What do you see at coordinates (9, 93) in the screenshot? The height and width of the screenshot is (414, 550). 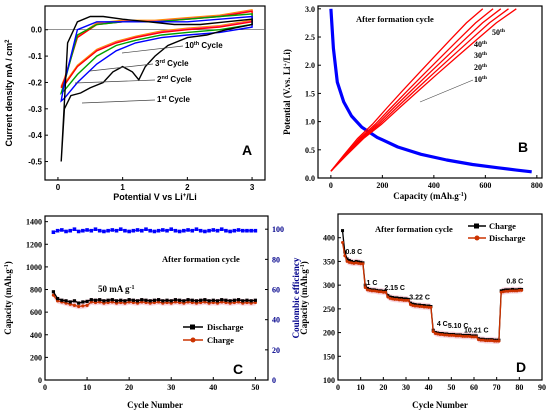 I see `panel-a-ylabel: Current density mA / cm2` at bounding box center [9, 93].